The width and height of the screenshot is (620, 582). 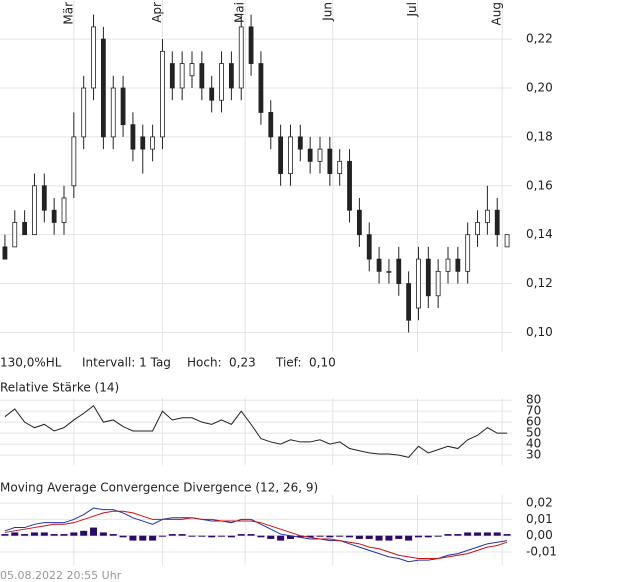 I want to click on y-tick-label: 0,20, so click(x=539, y=88).